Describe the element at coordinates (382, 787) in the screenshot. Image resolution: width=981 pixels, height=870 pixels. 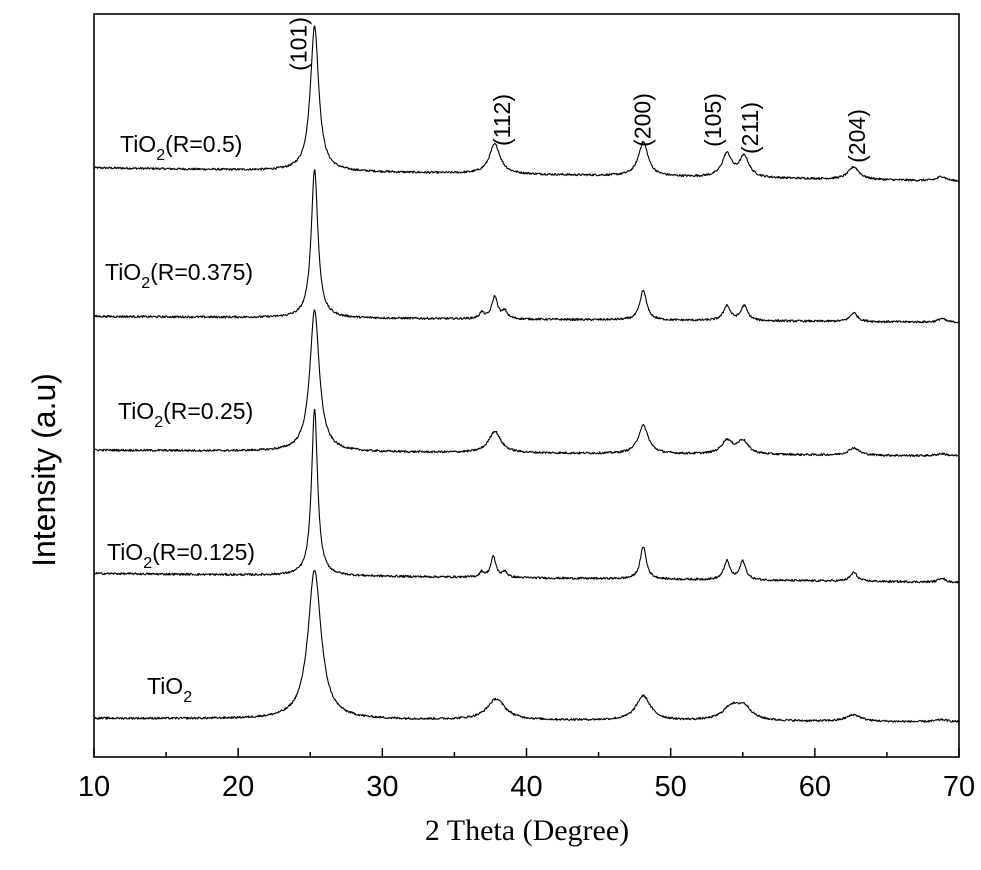
I see `x-tick-label: 30` at that location.